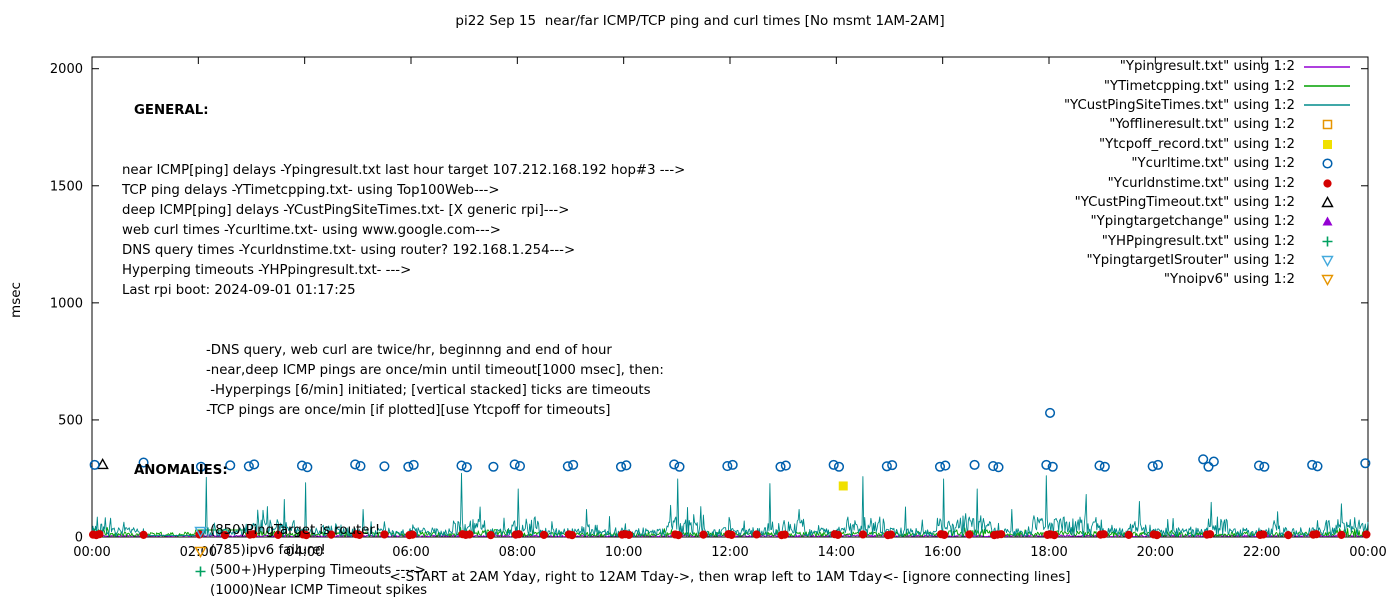 The width and height of the screenshot is (1400, 600). I want to click on x-tick-label: 16:00, so click(942, 552).